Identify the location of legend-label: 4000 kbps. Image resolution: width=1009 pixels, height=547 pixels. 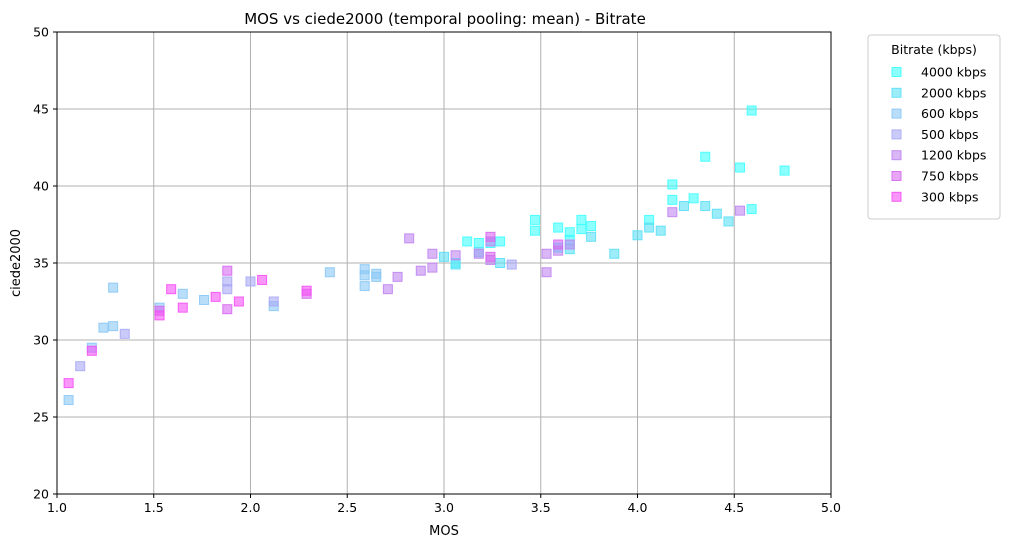
(953, 72).